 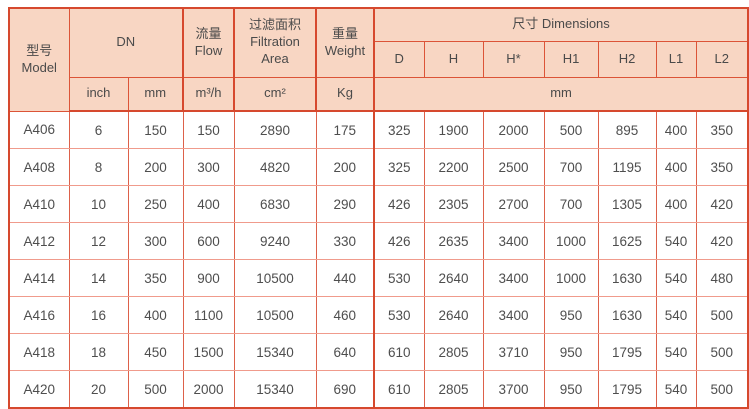 I want to click on value-cell: 20, so click(x=98, y=389).